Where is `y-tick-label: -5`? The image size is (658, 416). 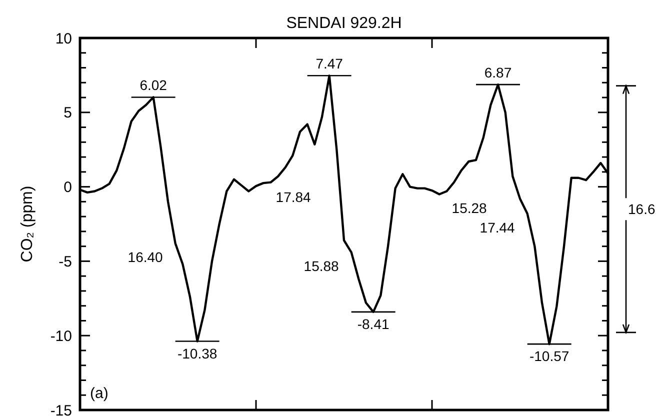
y-tick-label: -5 is located at coordinates (65, 261).